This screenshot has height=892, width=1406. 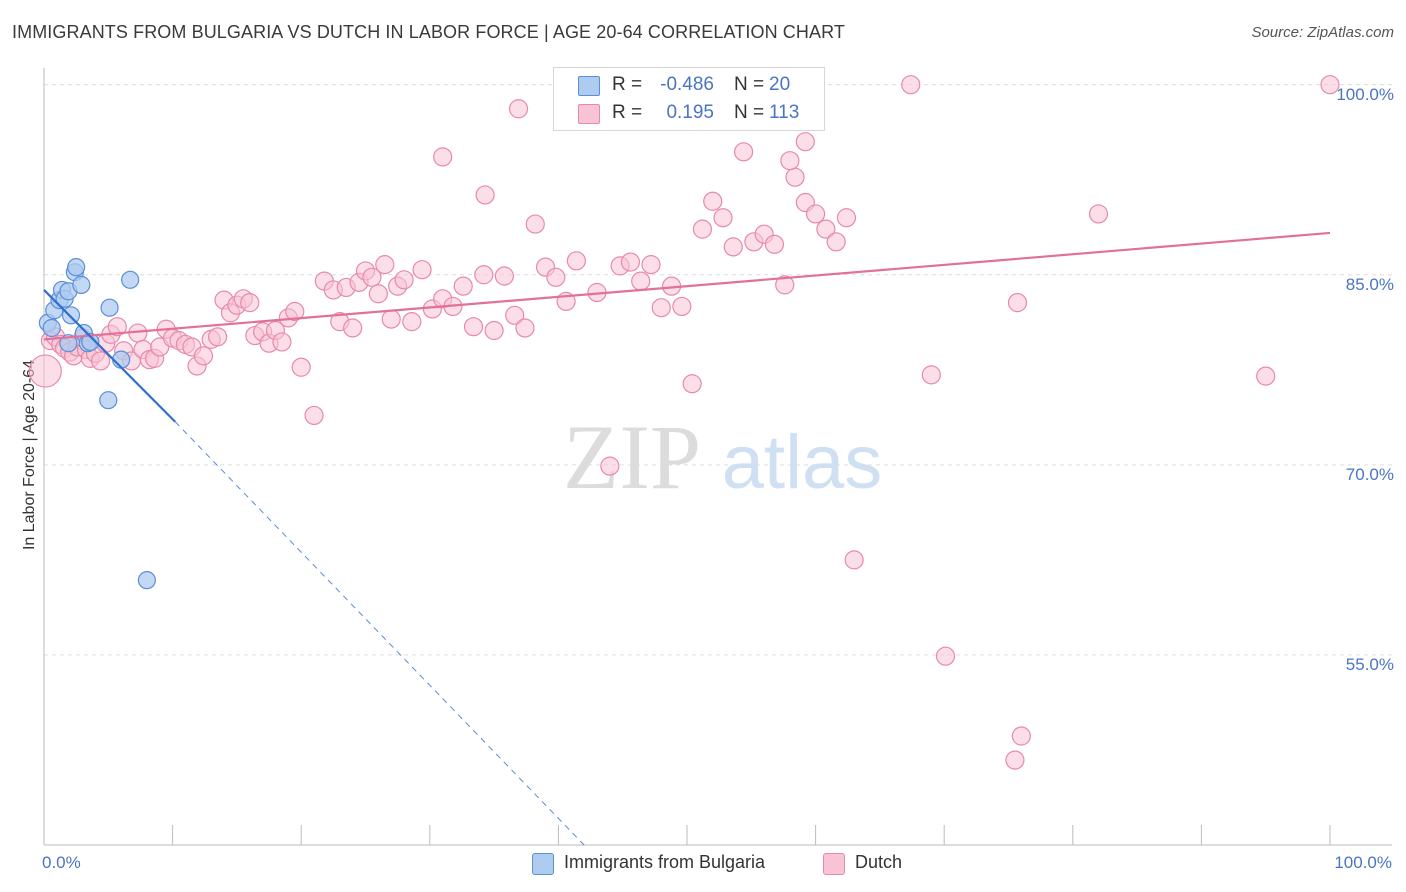 I want to click on bulgaria-trend-line, so click(x=109, y=356).